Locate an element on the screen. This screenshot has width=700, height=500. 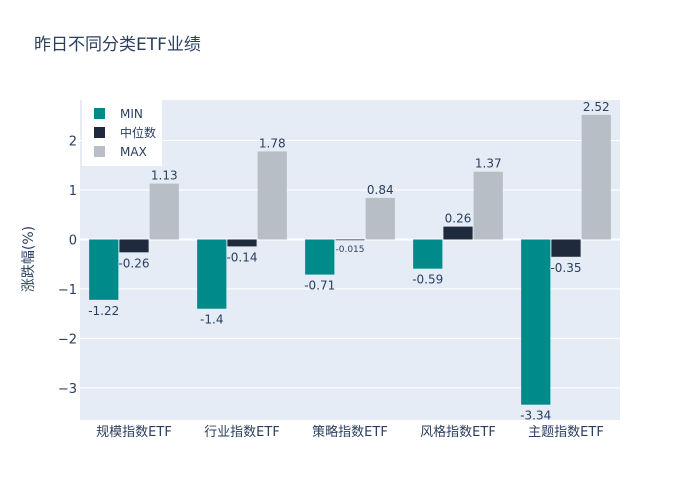
y-tick-label: −2 is located at coordinates (67, 339).